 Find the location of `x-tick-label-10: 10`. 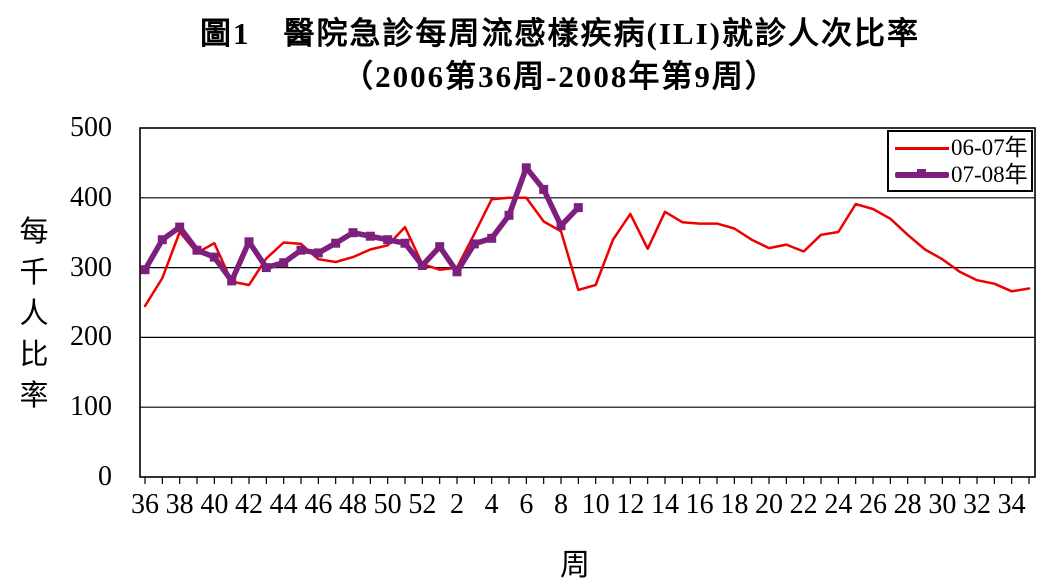

x-tick-label-10: 10 is located at coordinates (595, 504).